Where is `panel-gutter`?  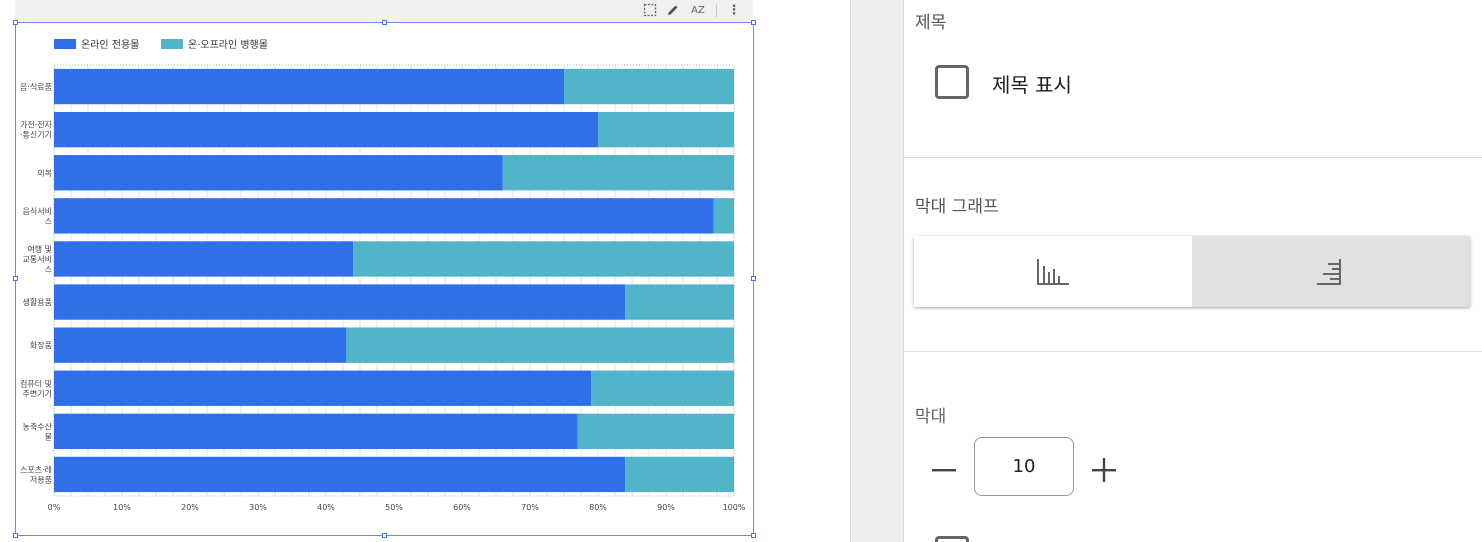 panel-gutter is located at coordinates (877, 271).